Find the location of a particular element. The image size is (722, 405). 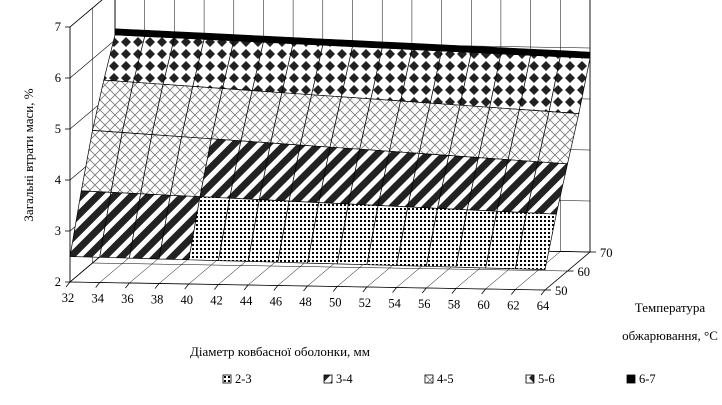

x-tick-label: 42 is located at coordinates (216, 301).